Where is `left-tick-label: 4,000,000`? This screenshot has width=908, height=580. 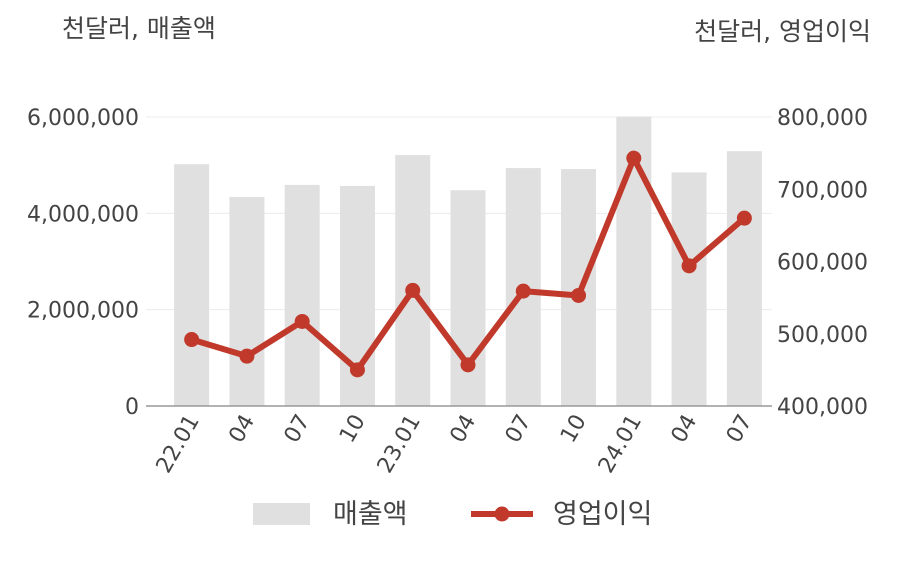 left-tick-label: 4,000,000 is located at coordinates (83, 214).